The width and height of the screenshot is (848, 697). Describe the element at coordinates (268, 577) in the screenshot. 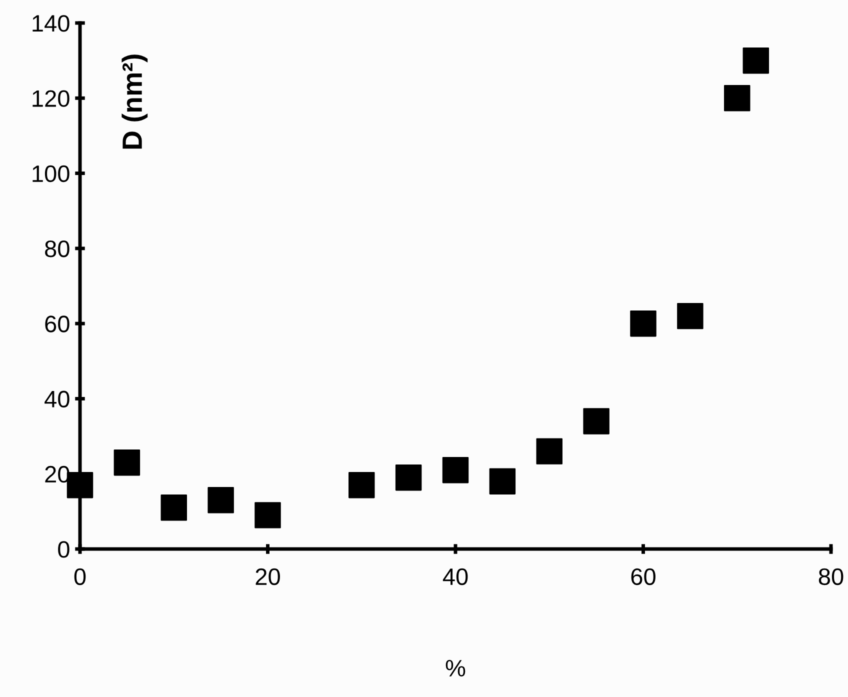

I see `x-tick-label: 20` at that location.